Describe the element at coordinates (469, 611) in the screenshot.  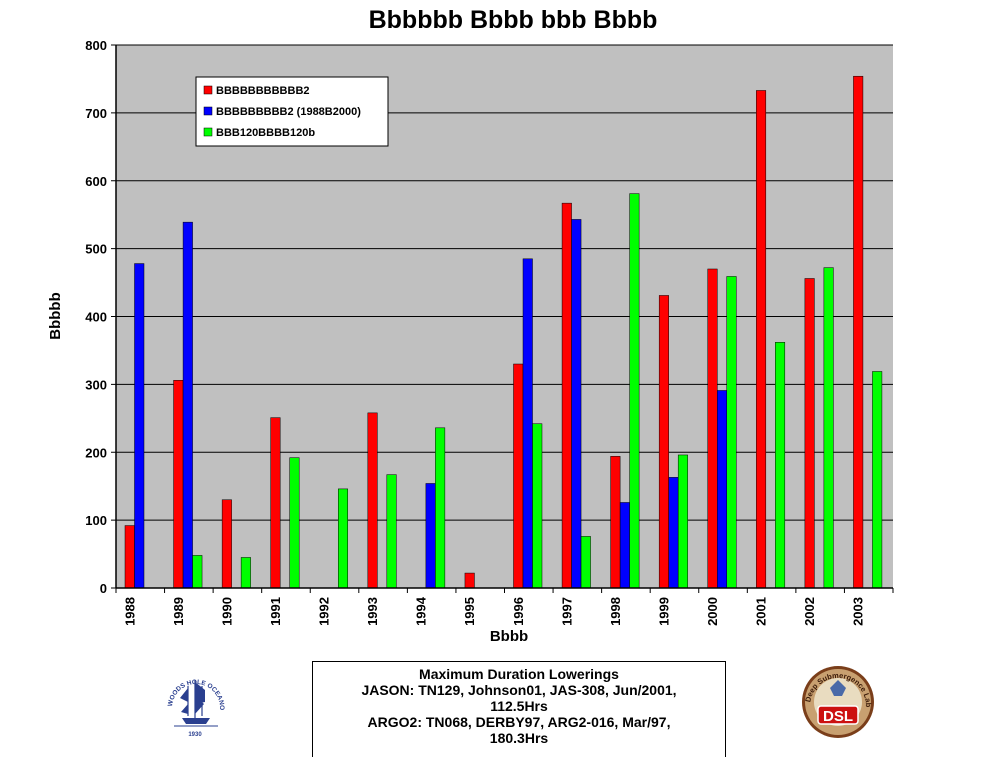
I see `x-tick-label: 1995` at that location.